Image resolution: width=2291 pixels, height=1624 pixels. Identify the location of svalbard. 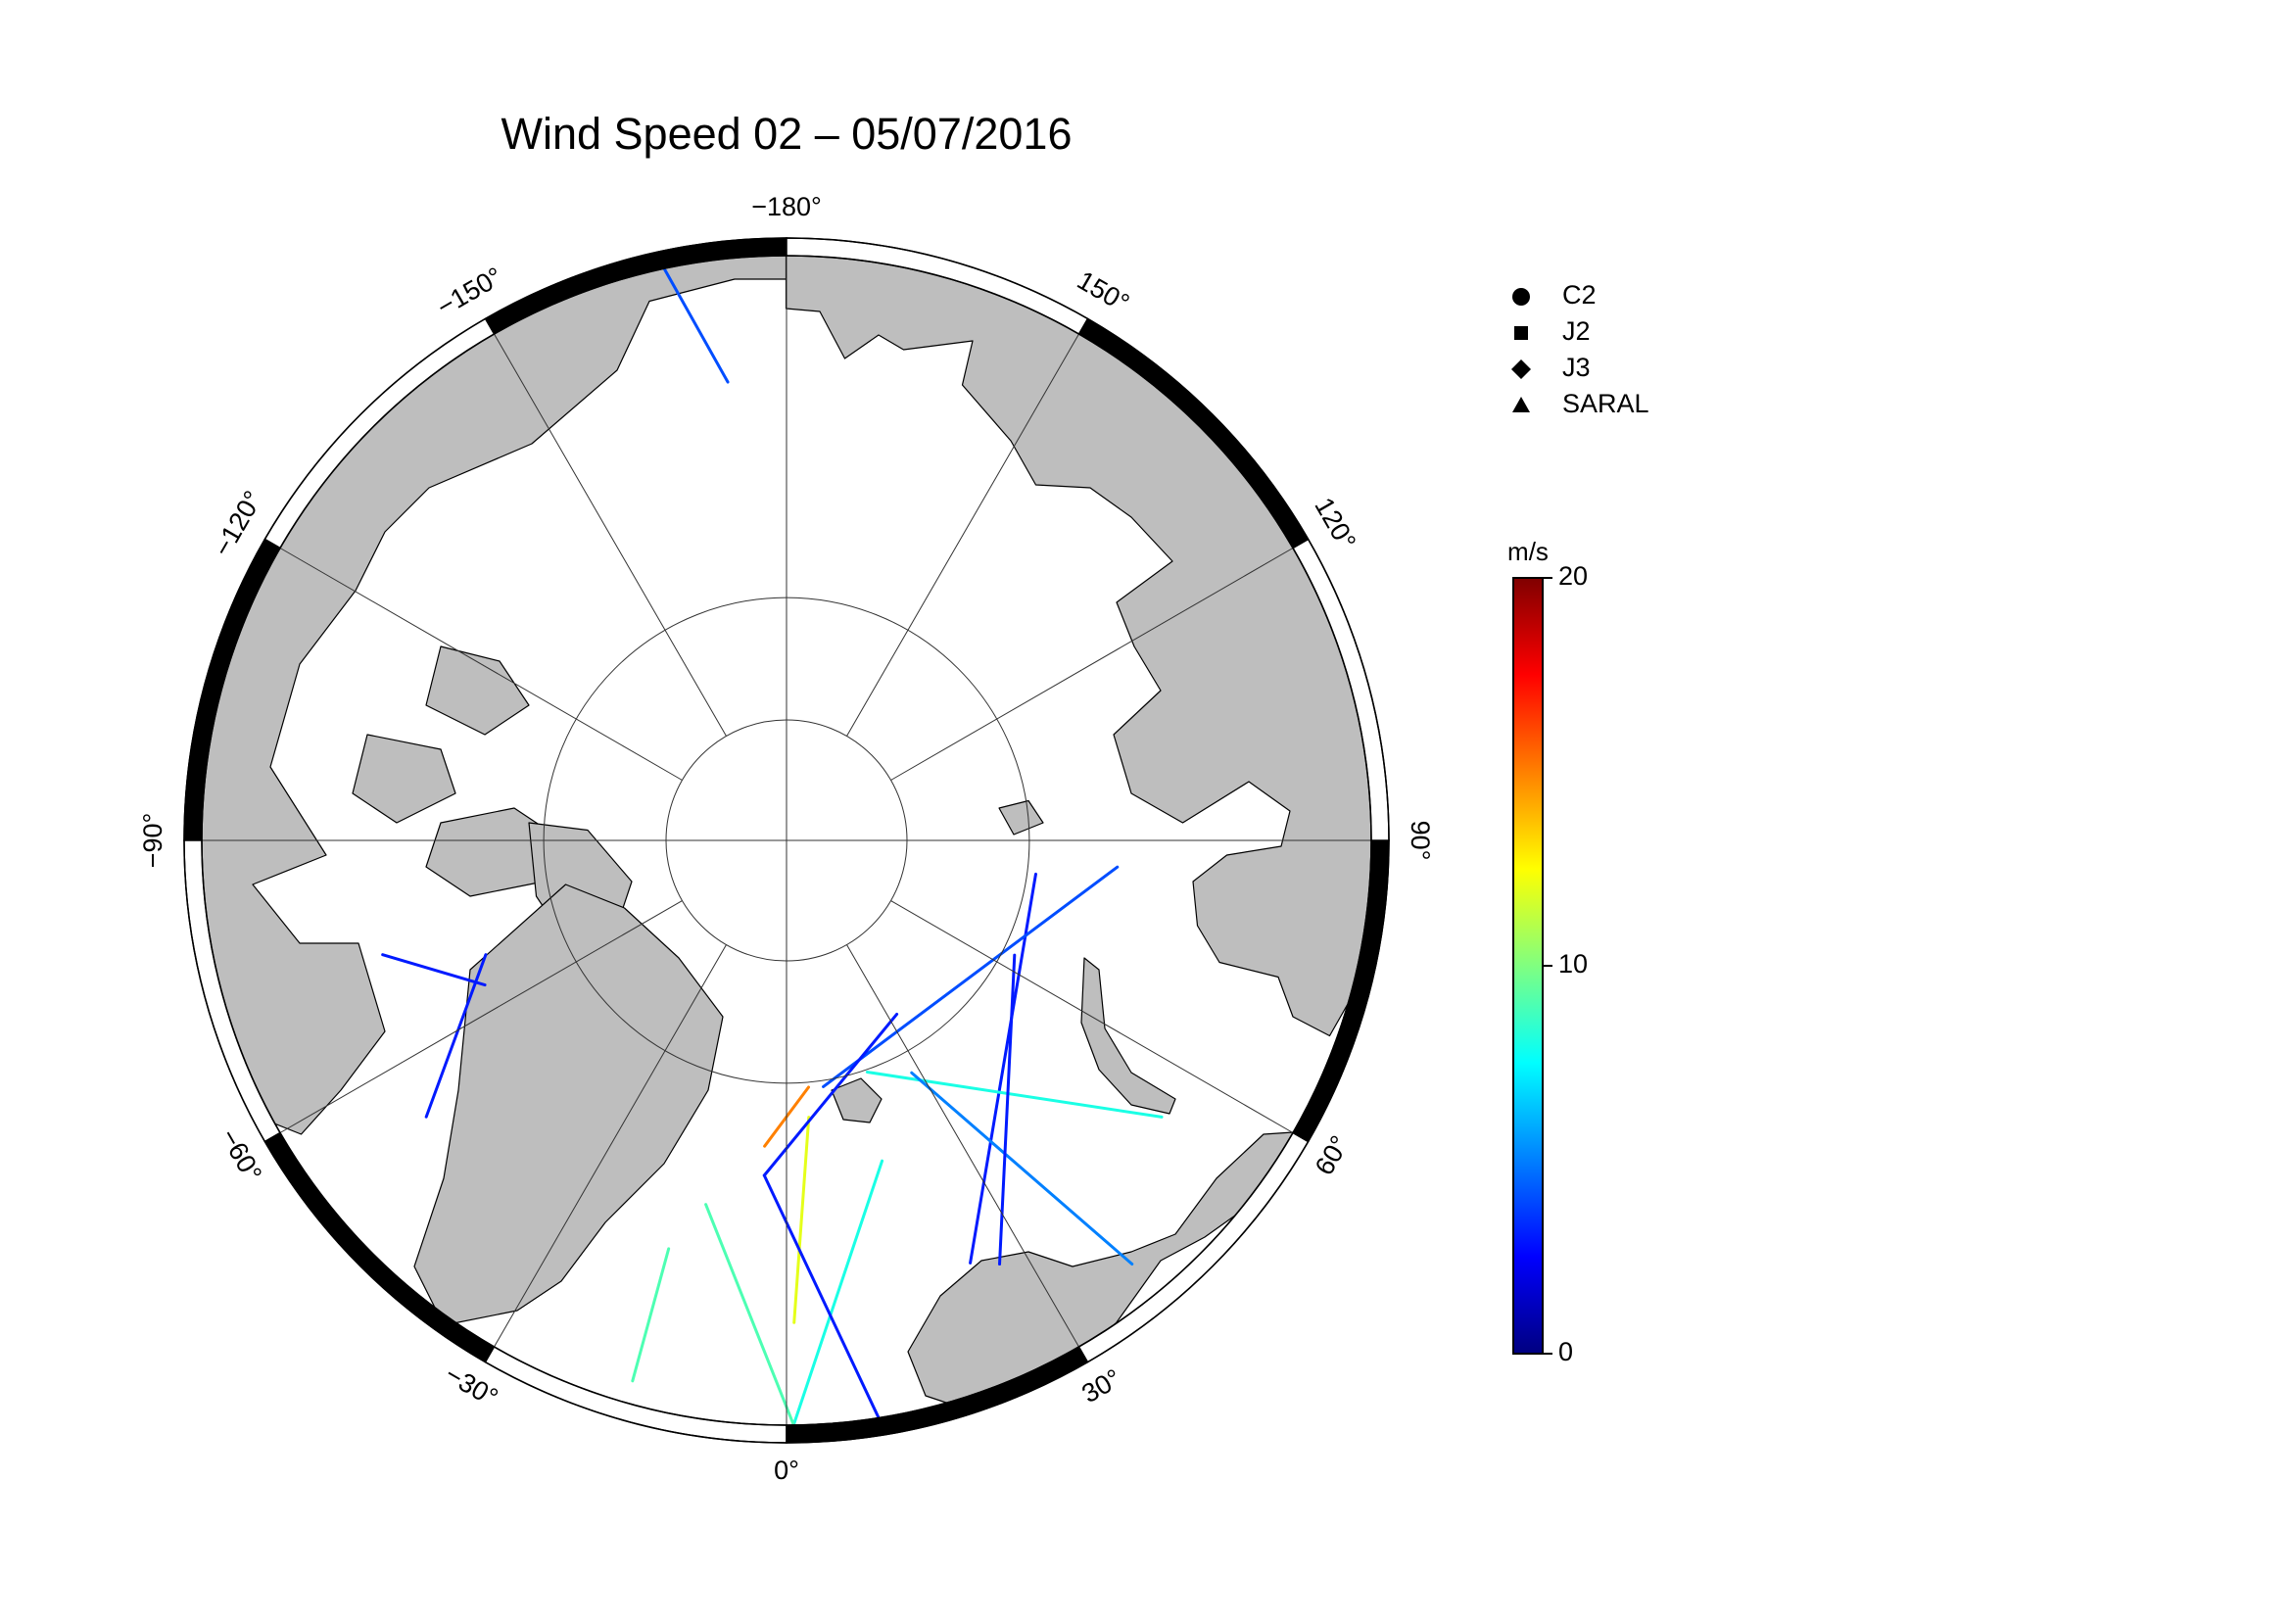
(857, 1100).